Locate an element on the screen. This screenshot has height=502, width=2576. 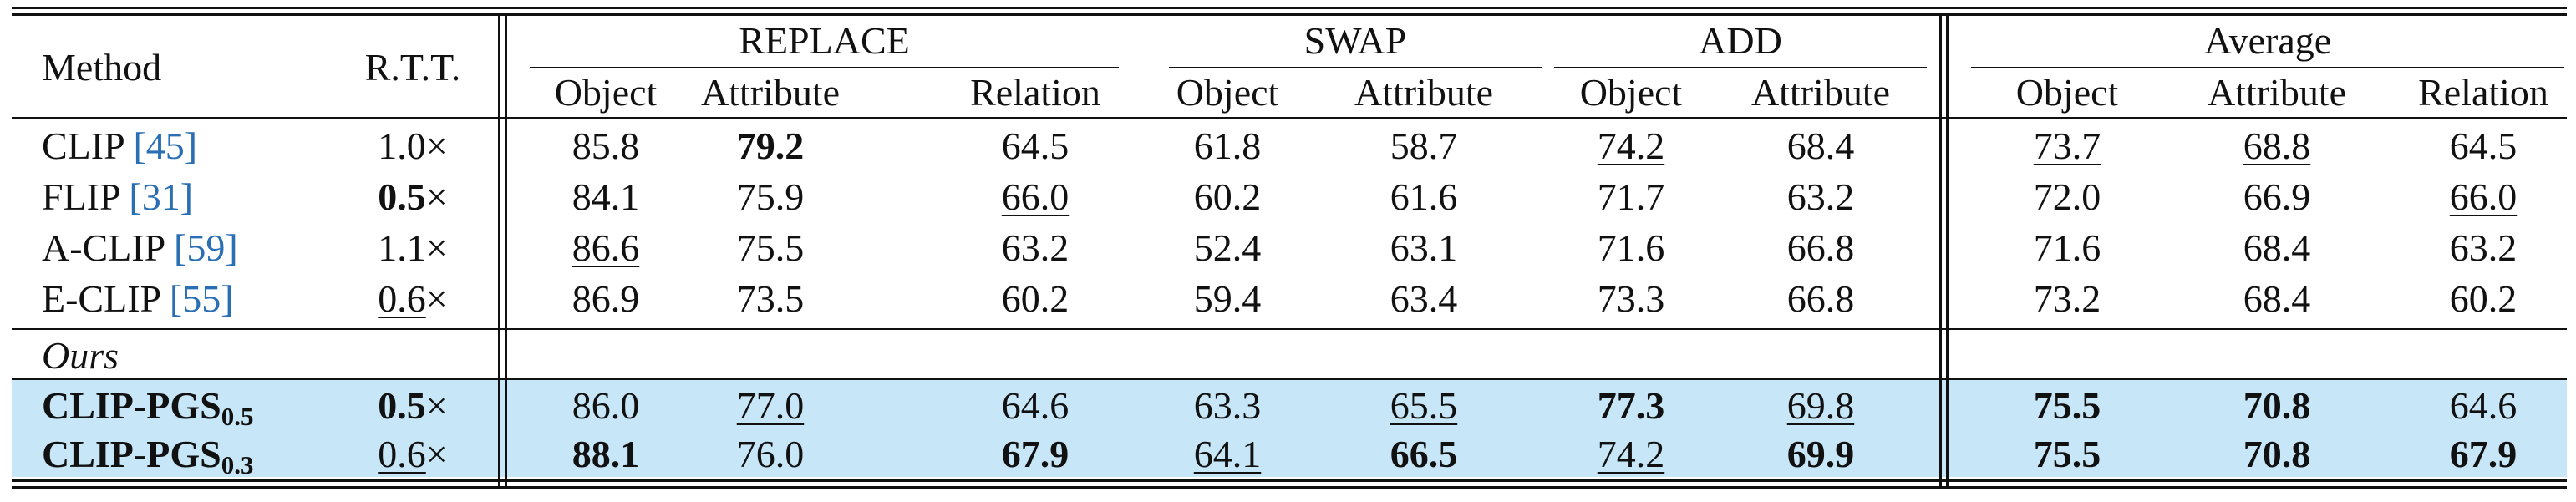
table-cell: 86.9 is located at coordinates (605, 299).